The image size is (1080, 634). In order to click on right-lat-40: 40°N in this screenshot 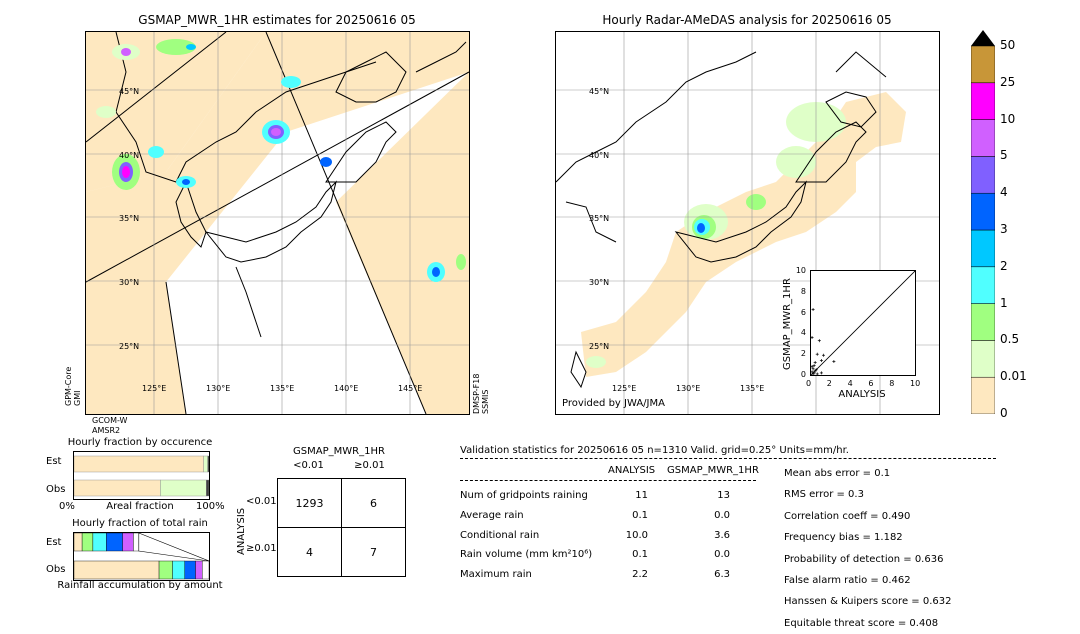, I will do `click(599, 155)`.